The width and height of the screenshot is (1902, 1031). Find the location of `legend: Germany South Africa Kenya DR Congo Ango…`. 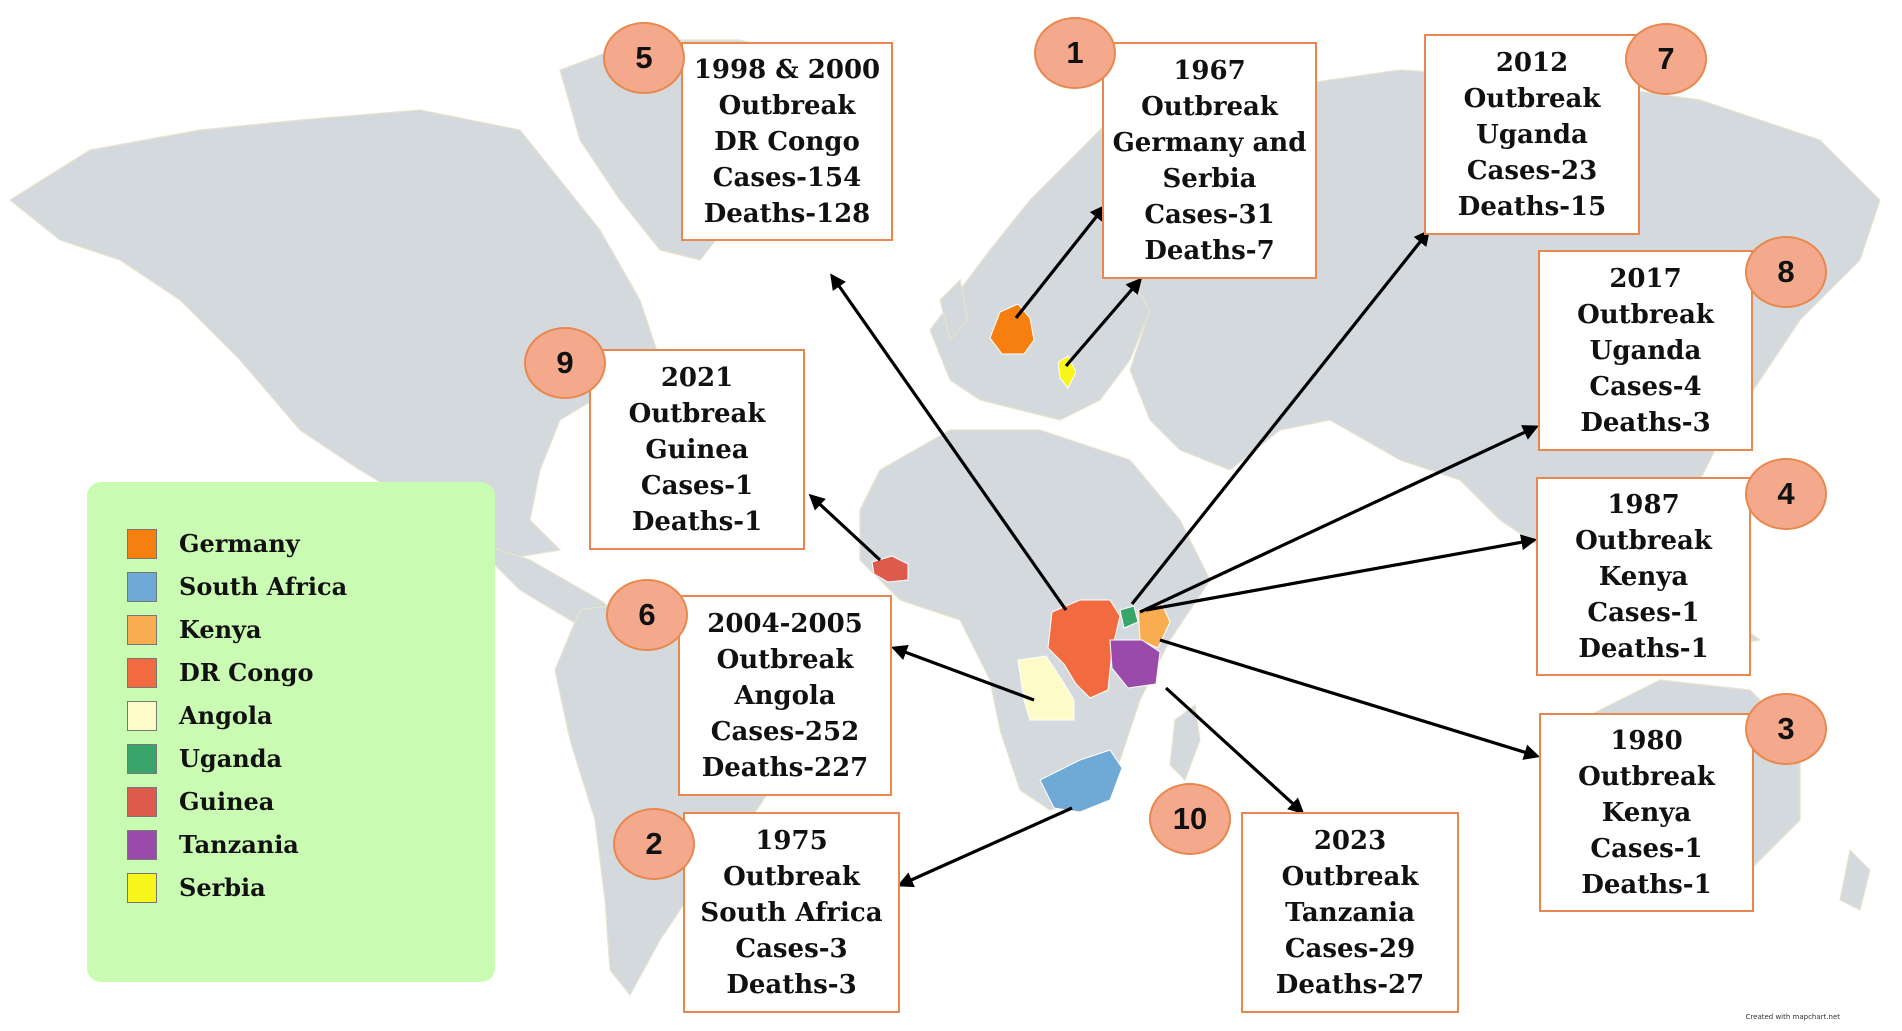

legend: Germany South Africa Kenya DR Congo Ango… is located at coordinates (291, 732).